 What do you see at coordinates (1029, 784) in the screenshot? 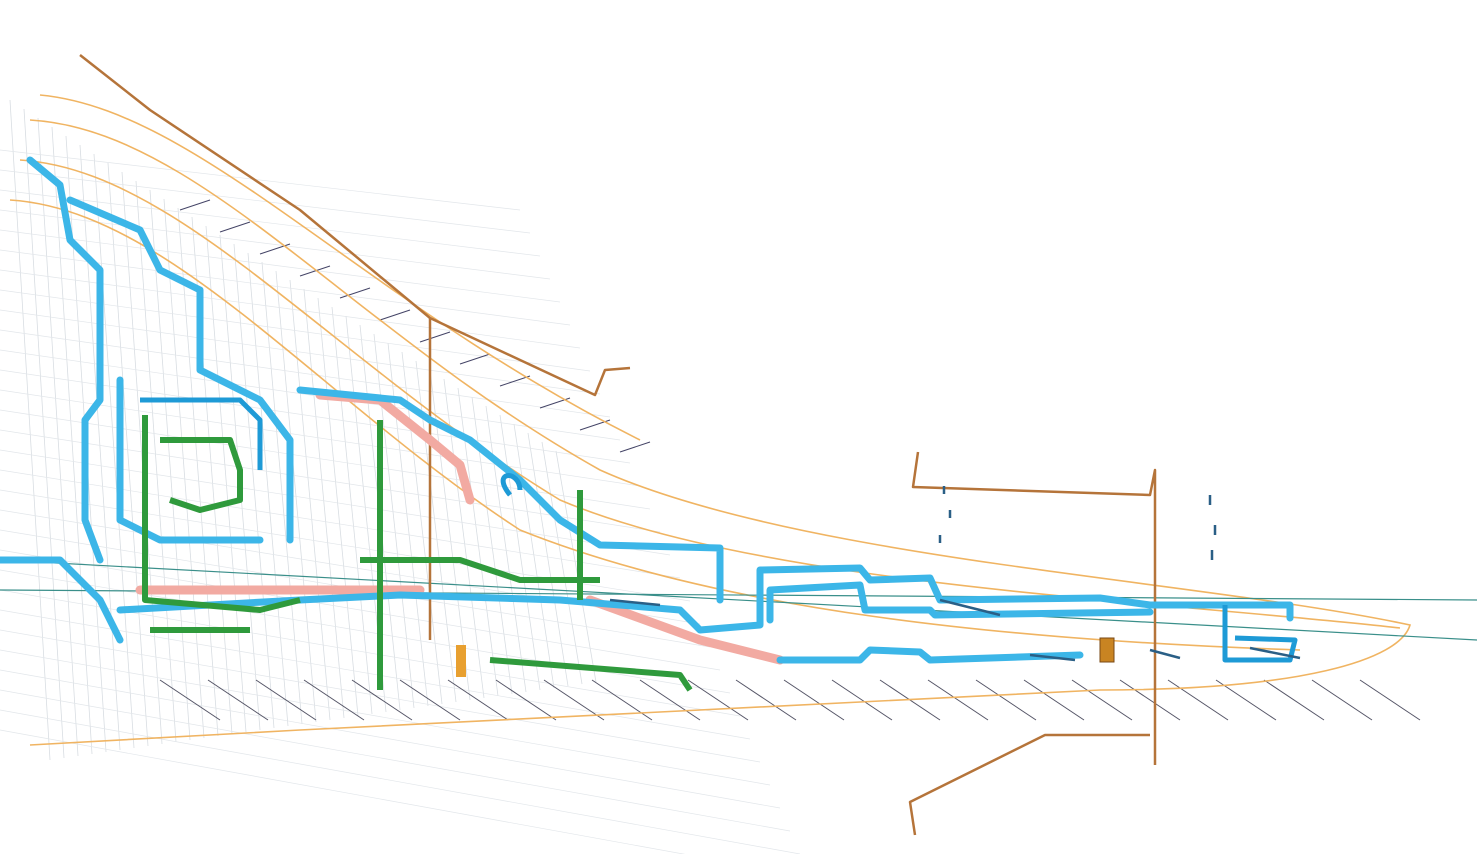
I see `drain-pipe` at bounding box center [1029, 784].